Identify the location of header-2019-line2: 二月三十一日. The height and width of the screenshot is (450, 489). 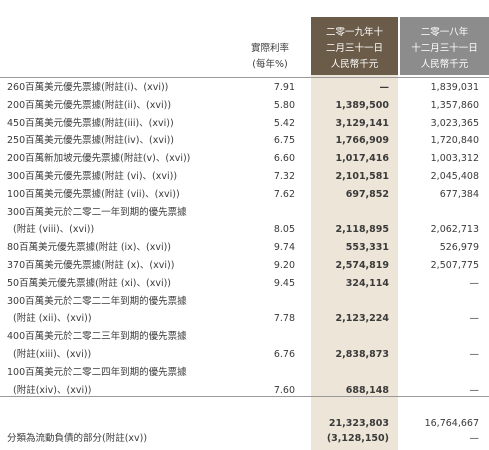
(354, 48).